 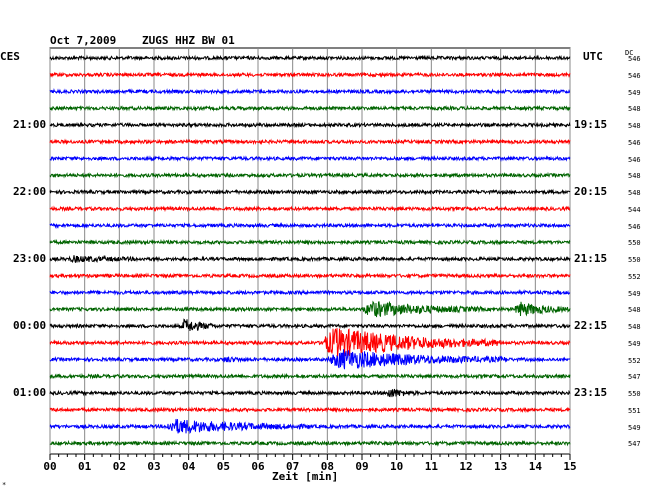 What do you see at coordinates (30, 392) in the screenshot?
I see `left-time-label: 01:00` at bounding box center [30, 392].